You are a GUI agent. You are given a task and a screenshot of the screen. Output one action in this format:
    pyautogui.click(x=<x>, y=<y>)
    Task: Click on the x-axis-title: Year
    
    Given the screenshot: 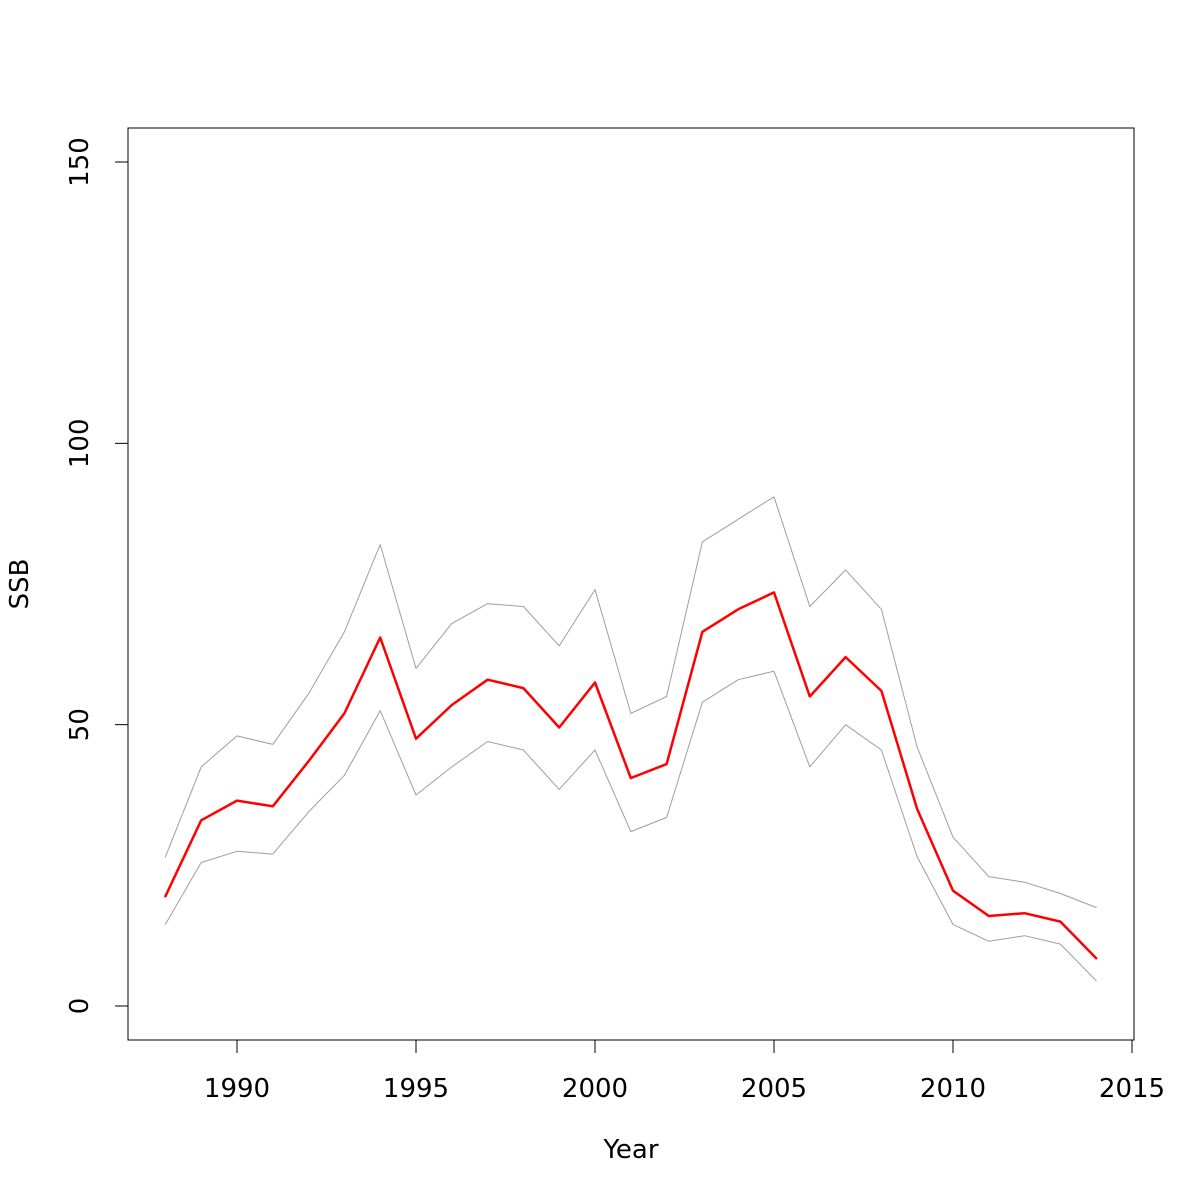 What is the action you would take?
    pyautogui.click(x=630, y=1150)
    